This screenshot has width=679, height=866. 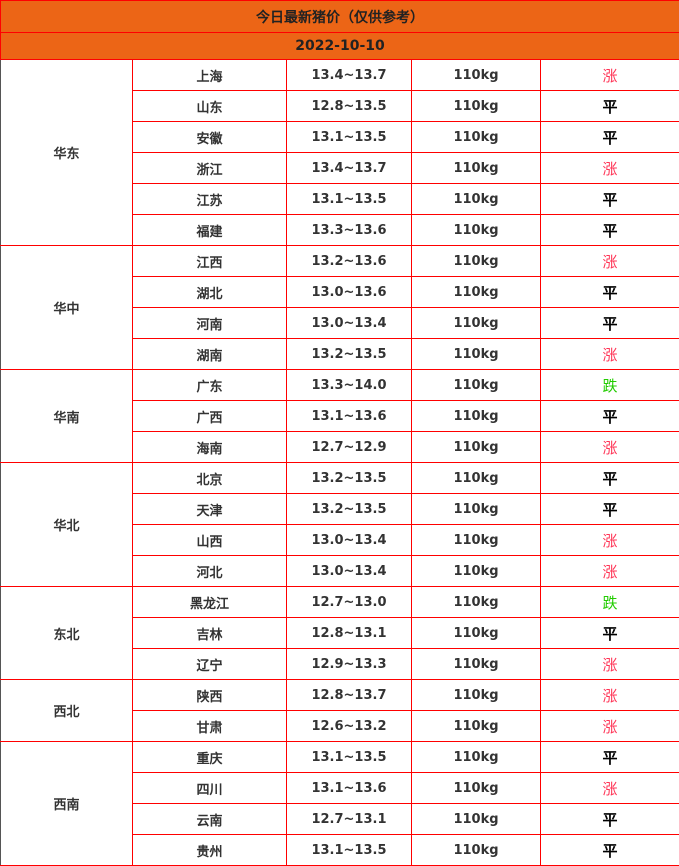 What do you see at coordinates (349, 261) in the screenshot?
I see `price-cell: 13.2~13.6` at bounding box center [349, 261].